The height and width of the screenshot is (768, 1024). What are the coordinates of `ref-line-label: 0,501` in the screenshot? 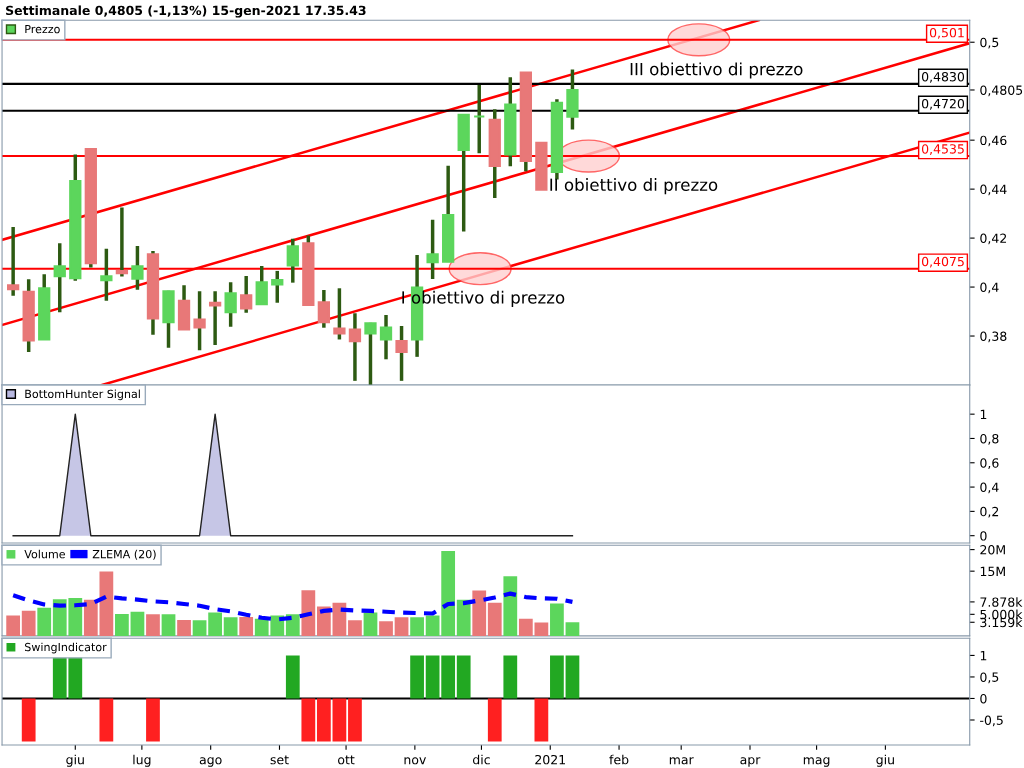 It's located at (946, 33).